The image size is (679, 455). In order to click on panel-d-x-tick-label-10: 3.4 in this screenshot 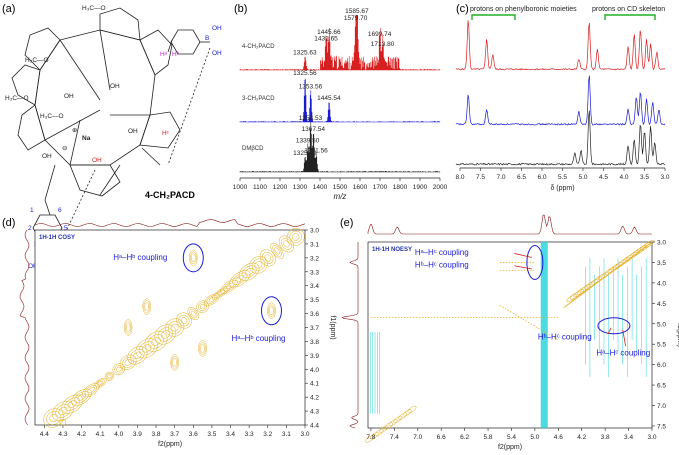, I will do `click(230, 434)`.